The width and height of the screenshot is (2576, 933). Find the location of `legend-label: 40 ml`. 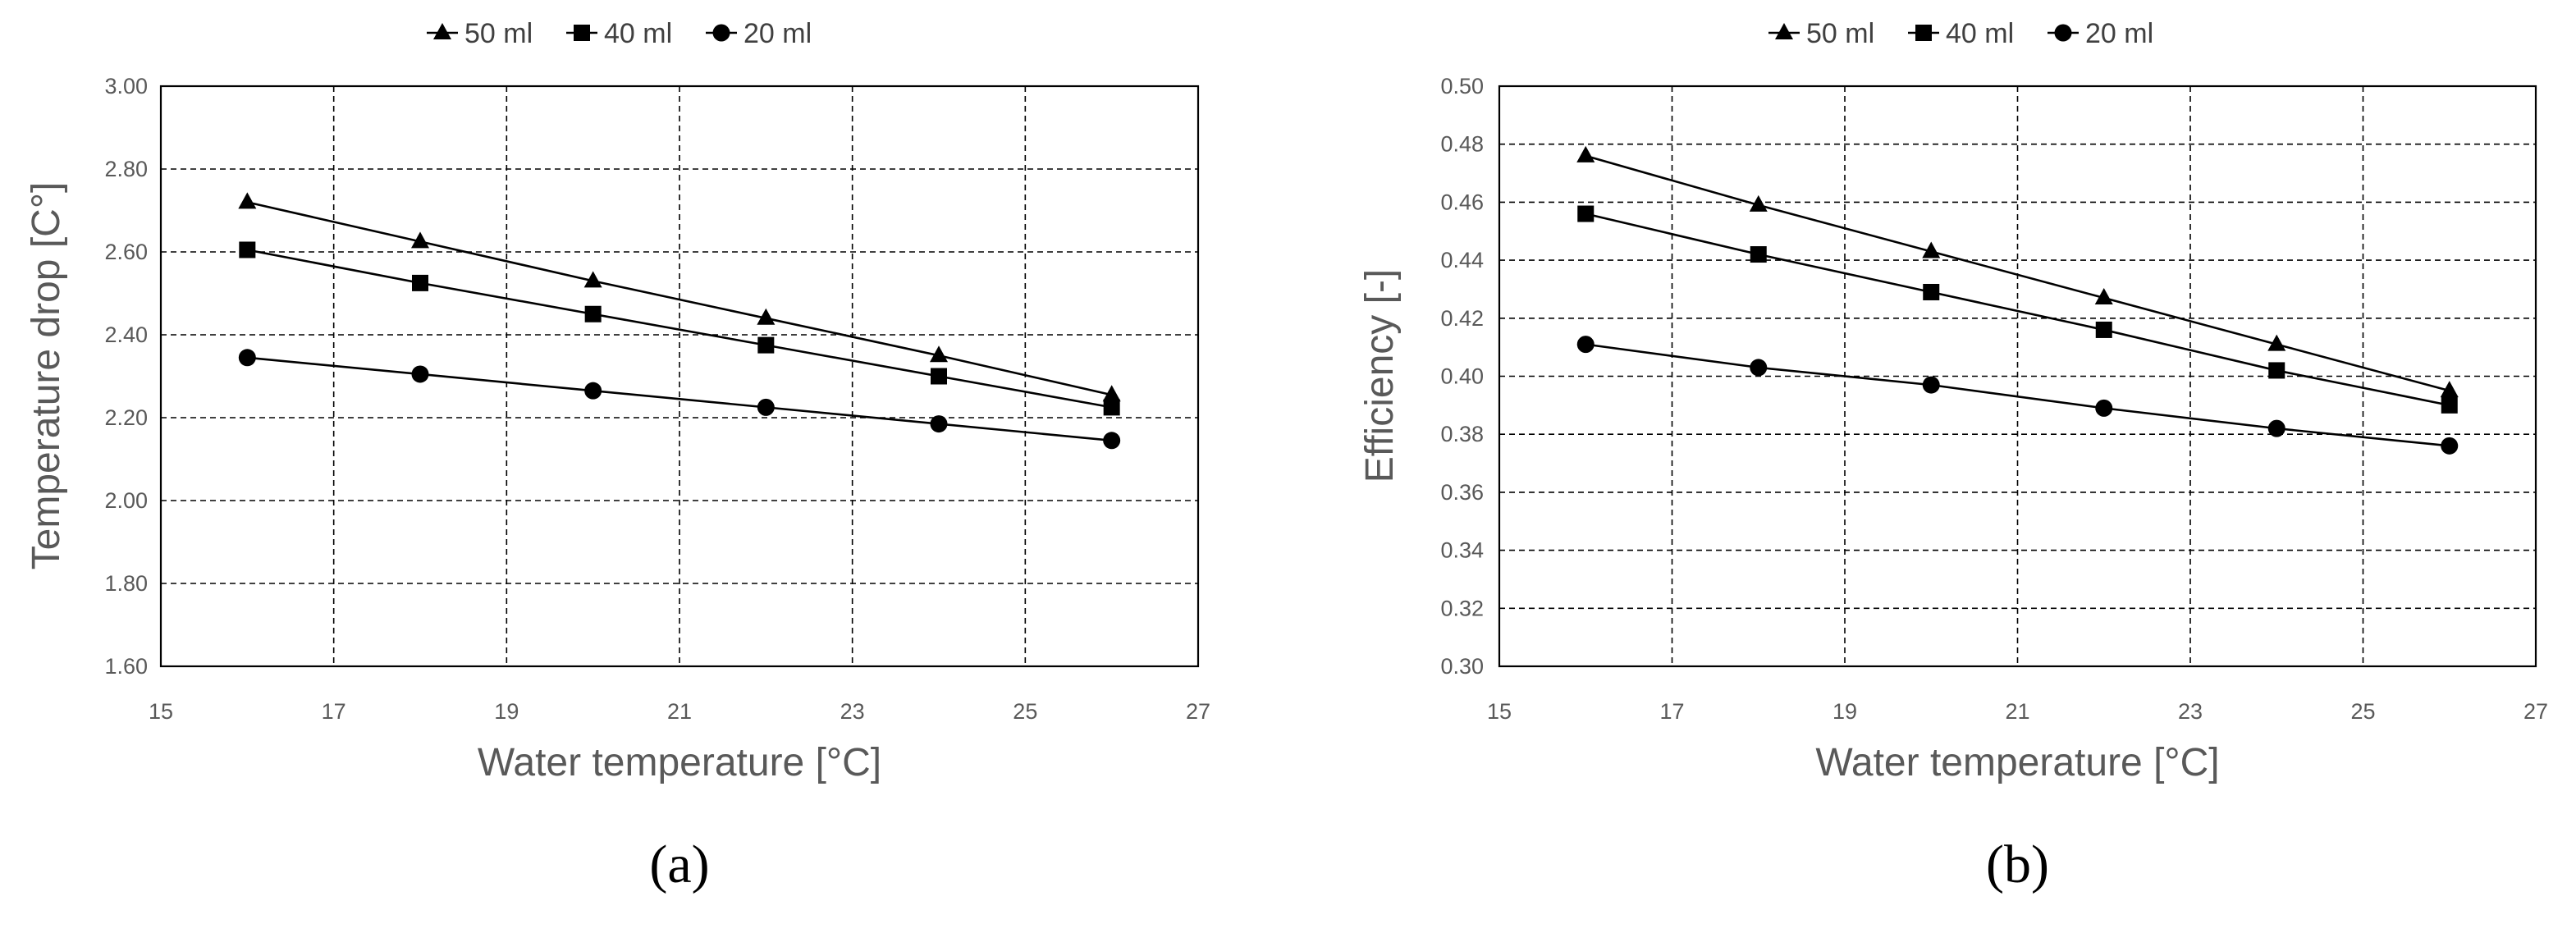

legend-label: 40 ml is located at coordinates (638, 33).